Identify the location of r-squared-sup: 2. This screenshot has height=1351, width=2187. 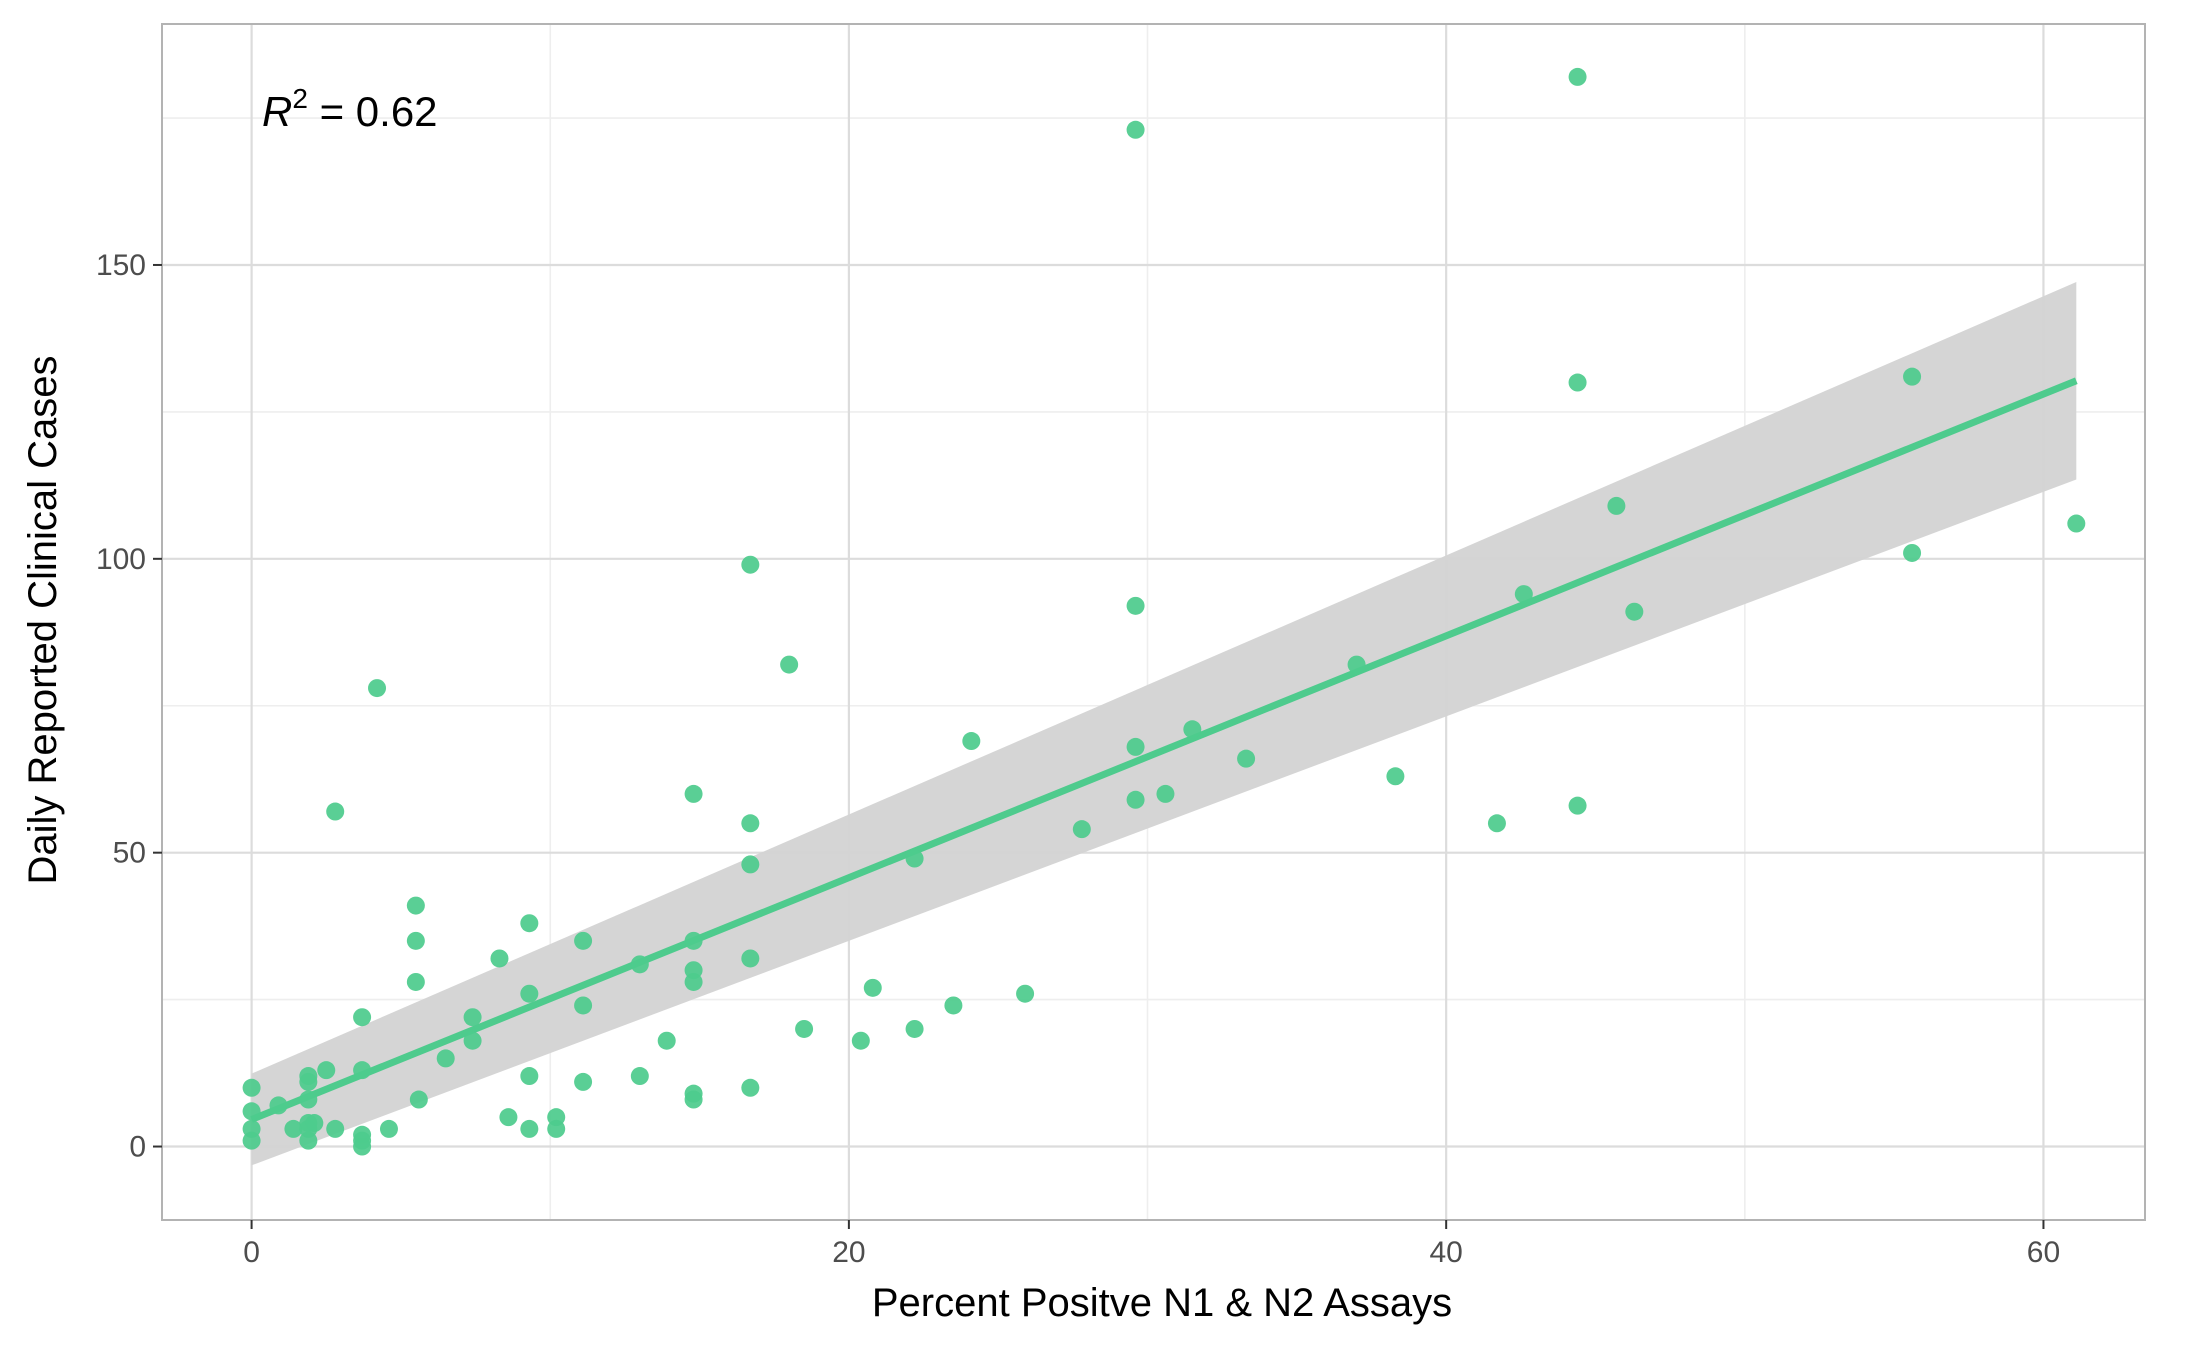
(300, 98).